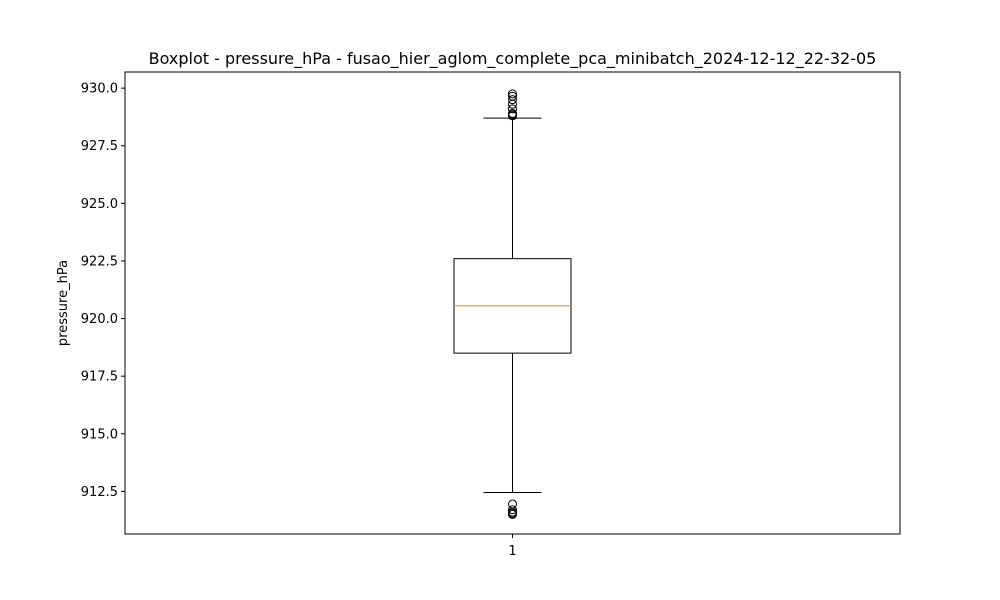 The height and width of the screenshot is (600, 1000). I want to click on y-tick-label: 915.0, so click(99, 434).